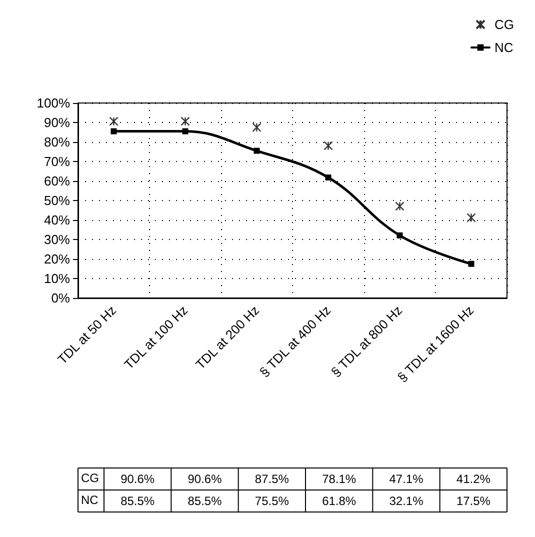 The width and height of the screenshot is (535, 537). I want to click on legend-label: NC, so click(504, 47).